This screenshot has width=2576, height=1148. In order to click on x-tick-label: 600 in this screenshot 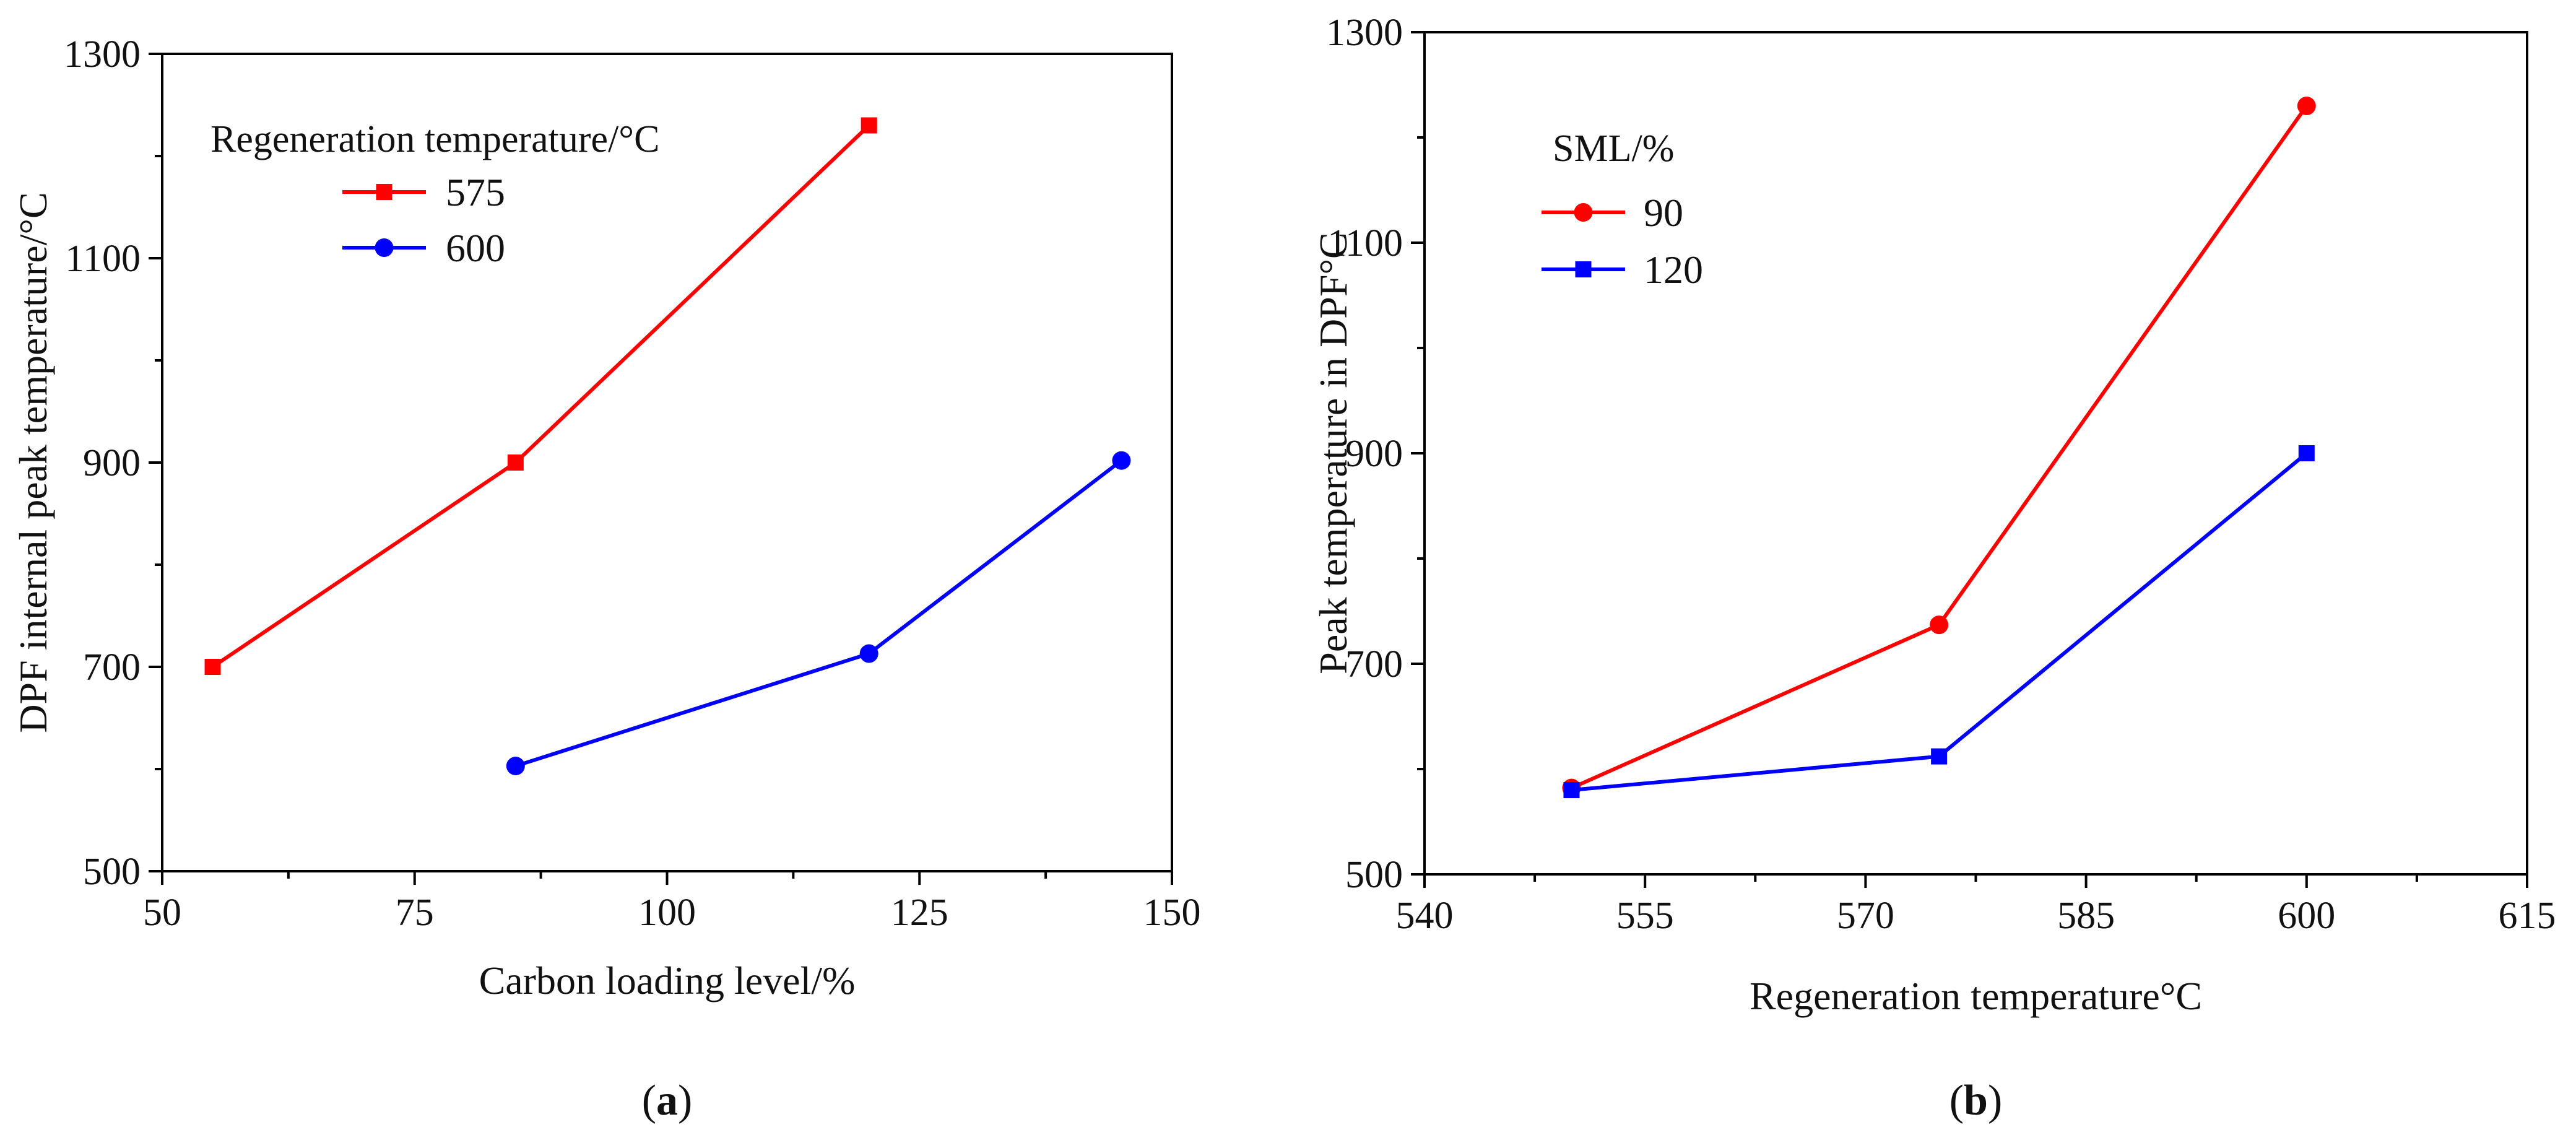, I will do `click(2306, 916)`.